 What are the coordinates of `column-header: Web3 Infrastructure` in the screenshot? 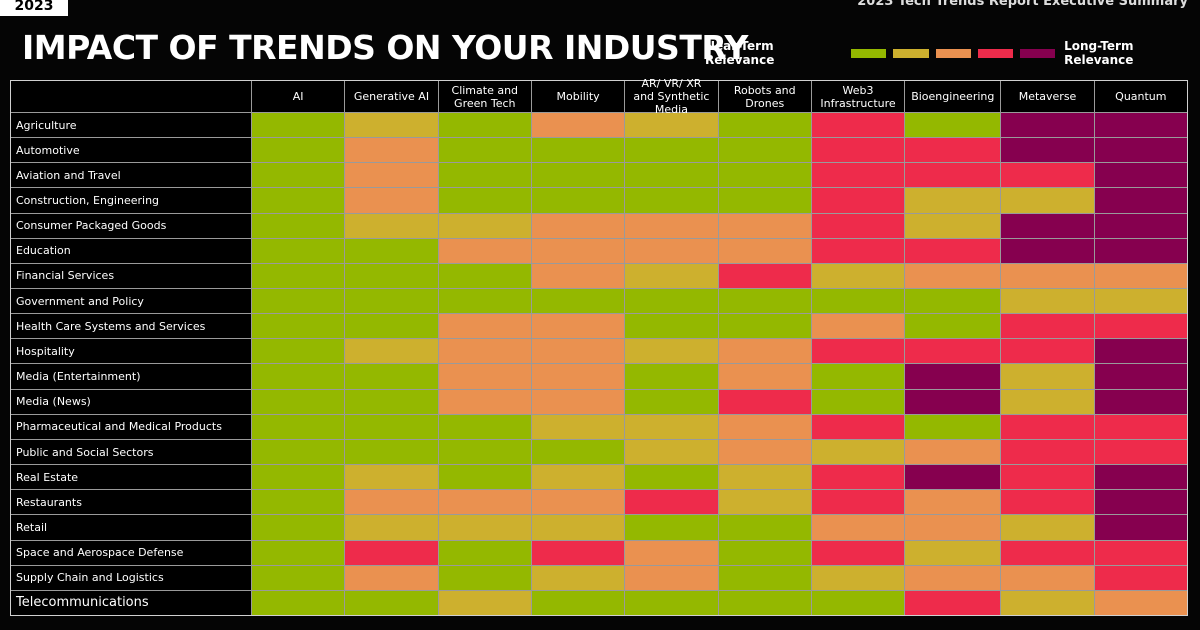 It's located at (858, 96).